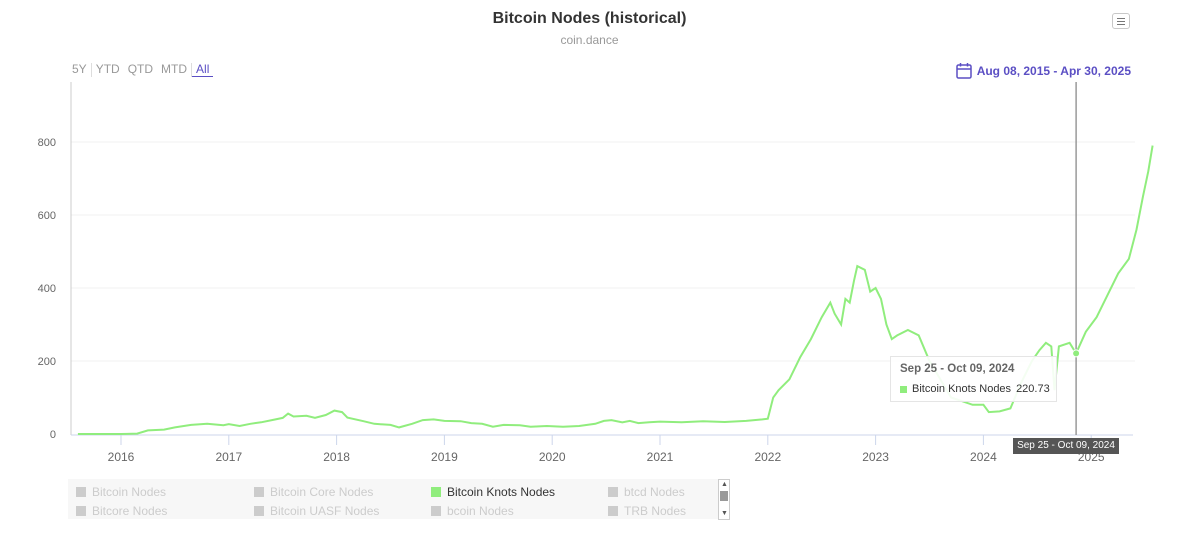 The height and width of the screenshot is (537, 1179). I want to click on x-tick-label: 2023, so click(875, 457).